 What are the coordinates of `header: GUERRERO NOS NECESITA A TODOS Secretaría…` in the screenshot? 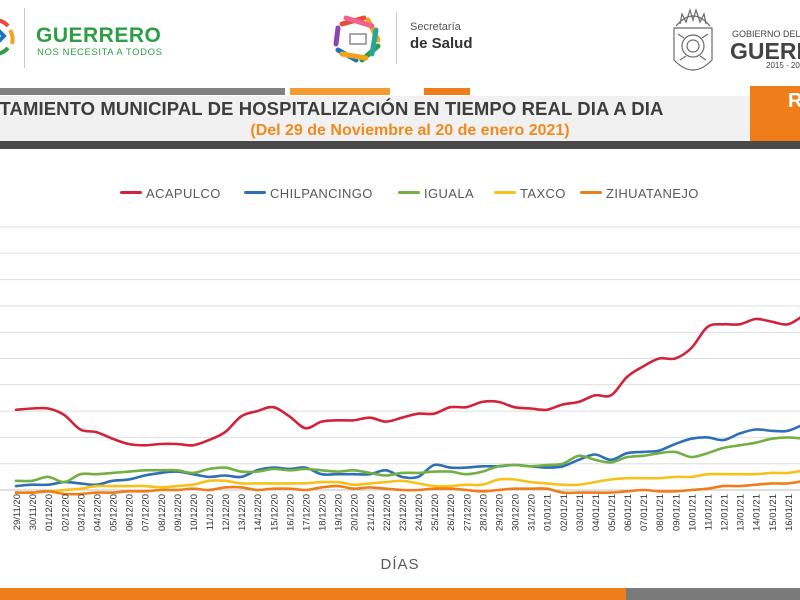 It's located at (400, 44).